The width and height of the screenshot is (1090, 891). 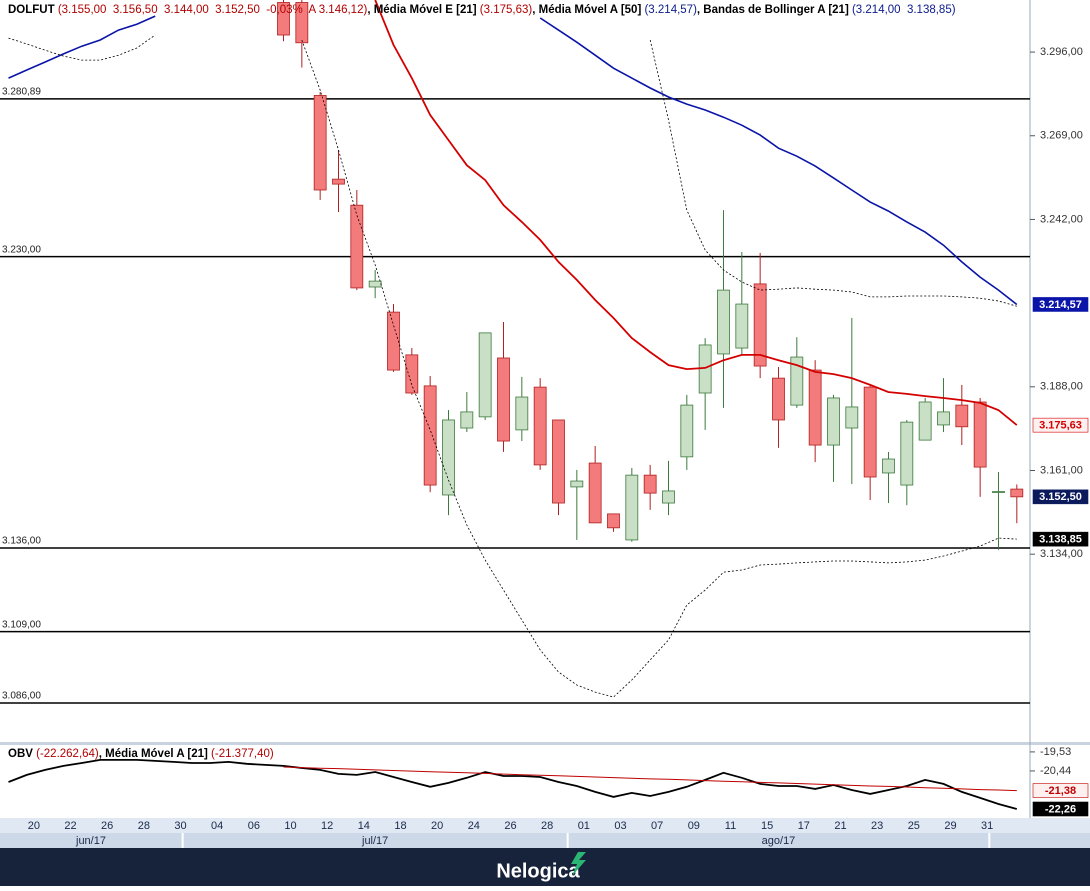 I want to click on x-tick-label: 14, so click(x=364, y=826).